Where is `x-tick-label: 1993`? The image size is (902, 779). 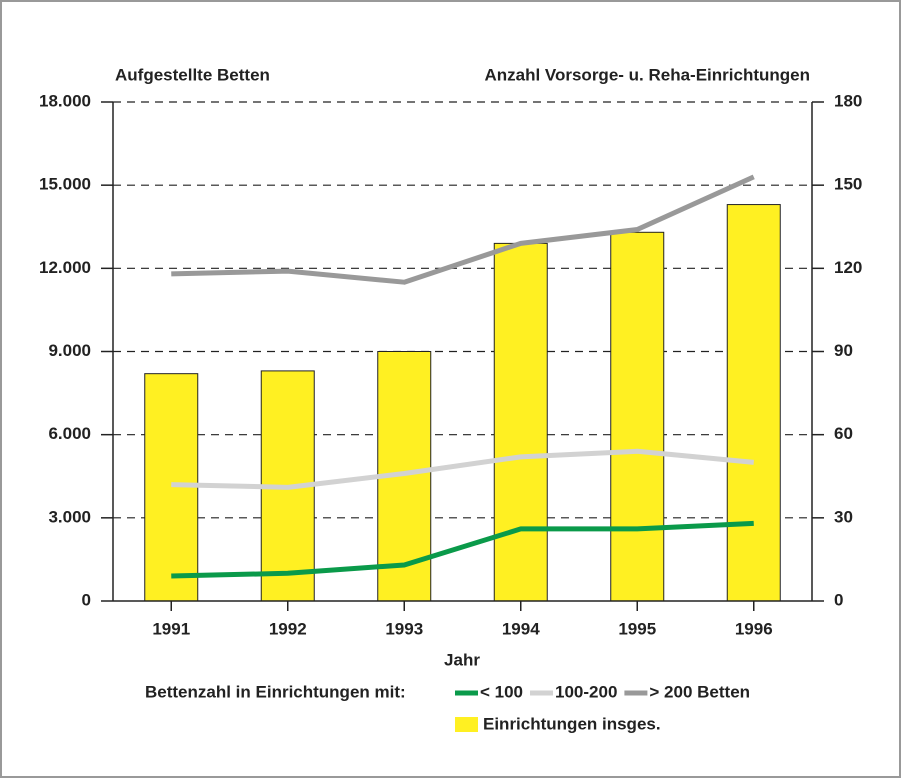
x-tick-label: 1993 is located at coordinates (404, 628).